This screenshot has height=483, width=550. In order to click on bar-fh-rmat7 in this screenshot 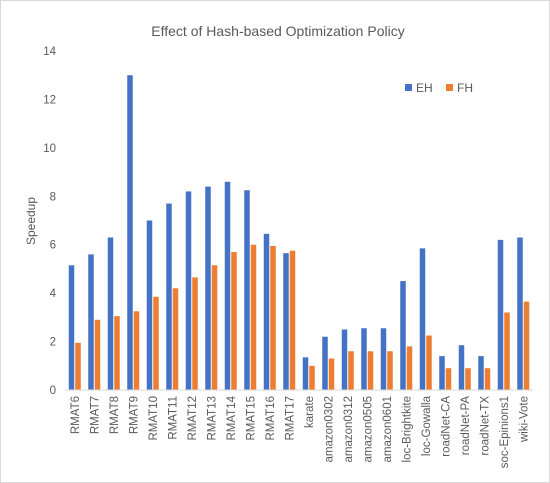, I will do `click(97, 354)`.